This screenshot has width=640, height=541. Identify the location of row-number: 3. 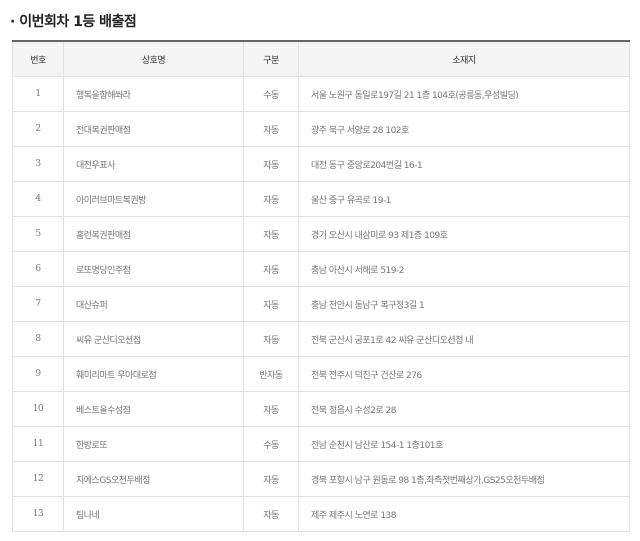
(38, 164).